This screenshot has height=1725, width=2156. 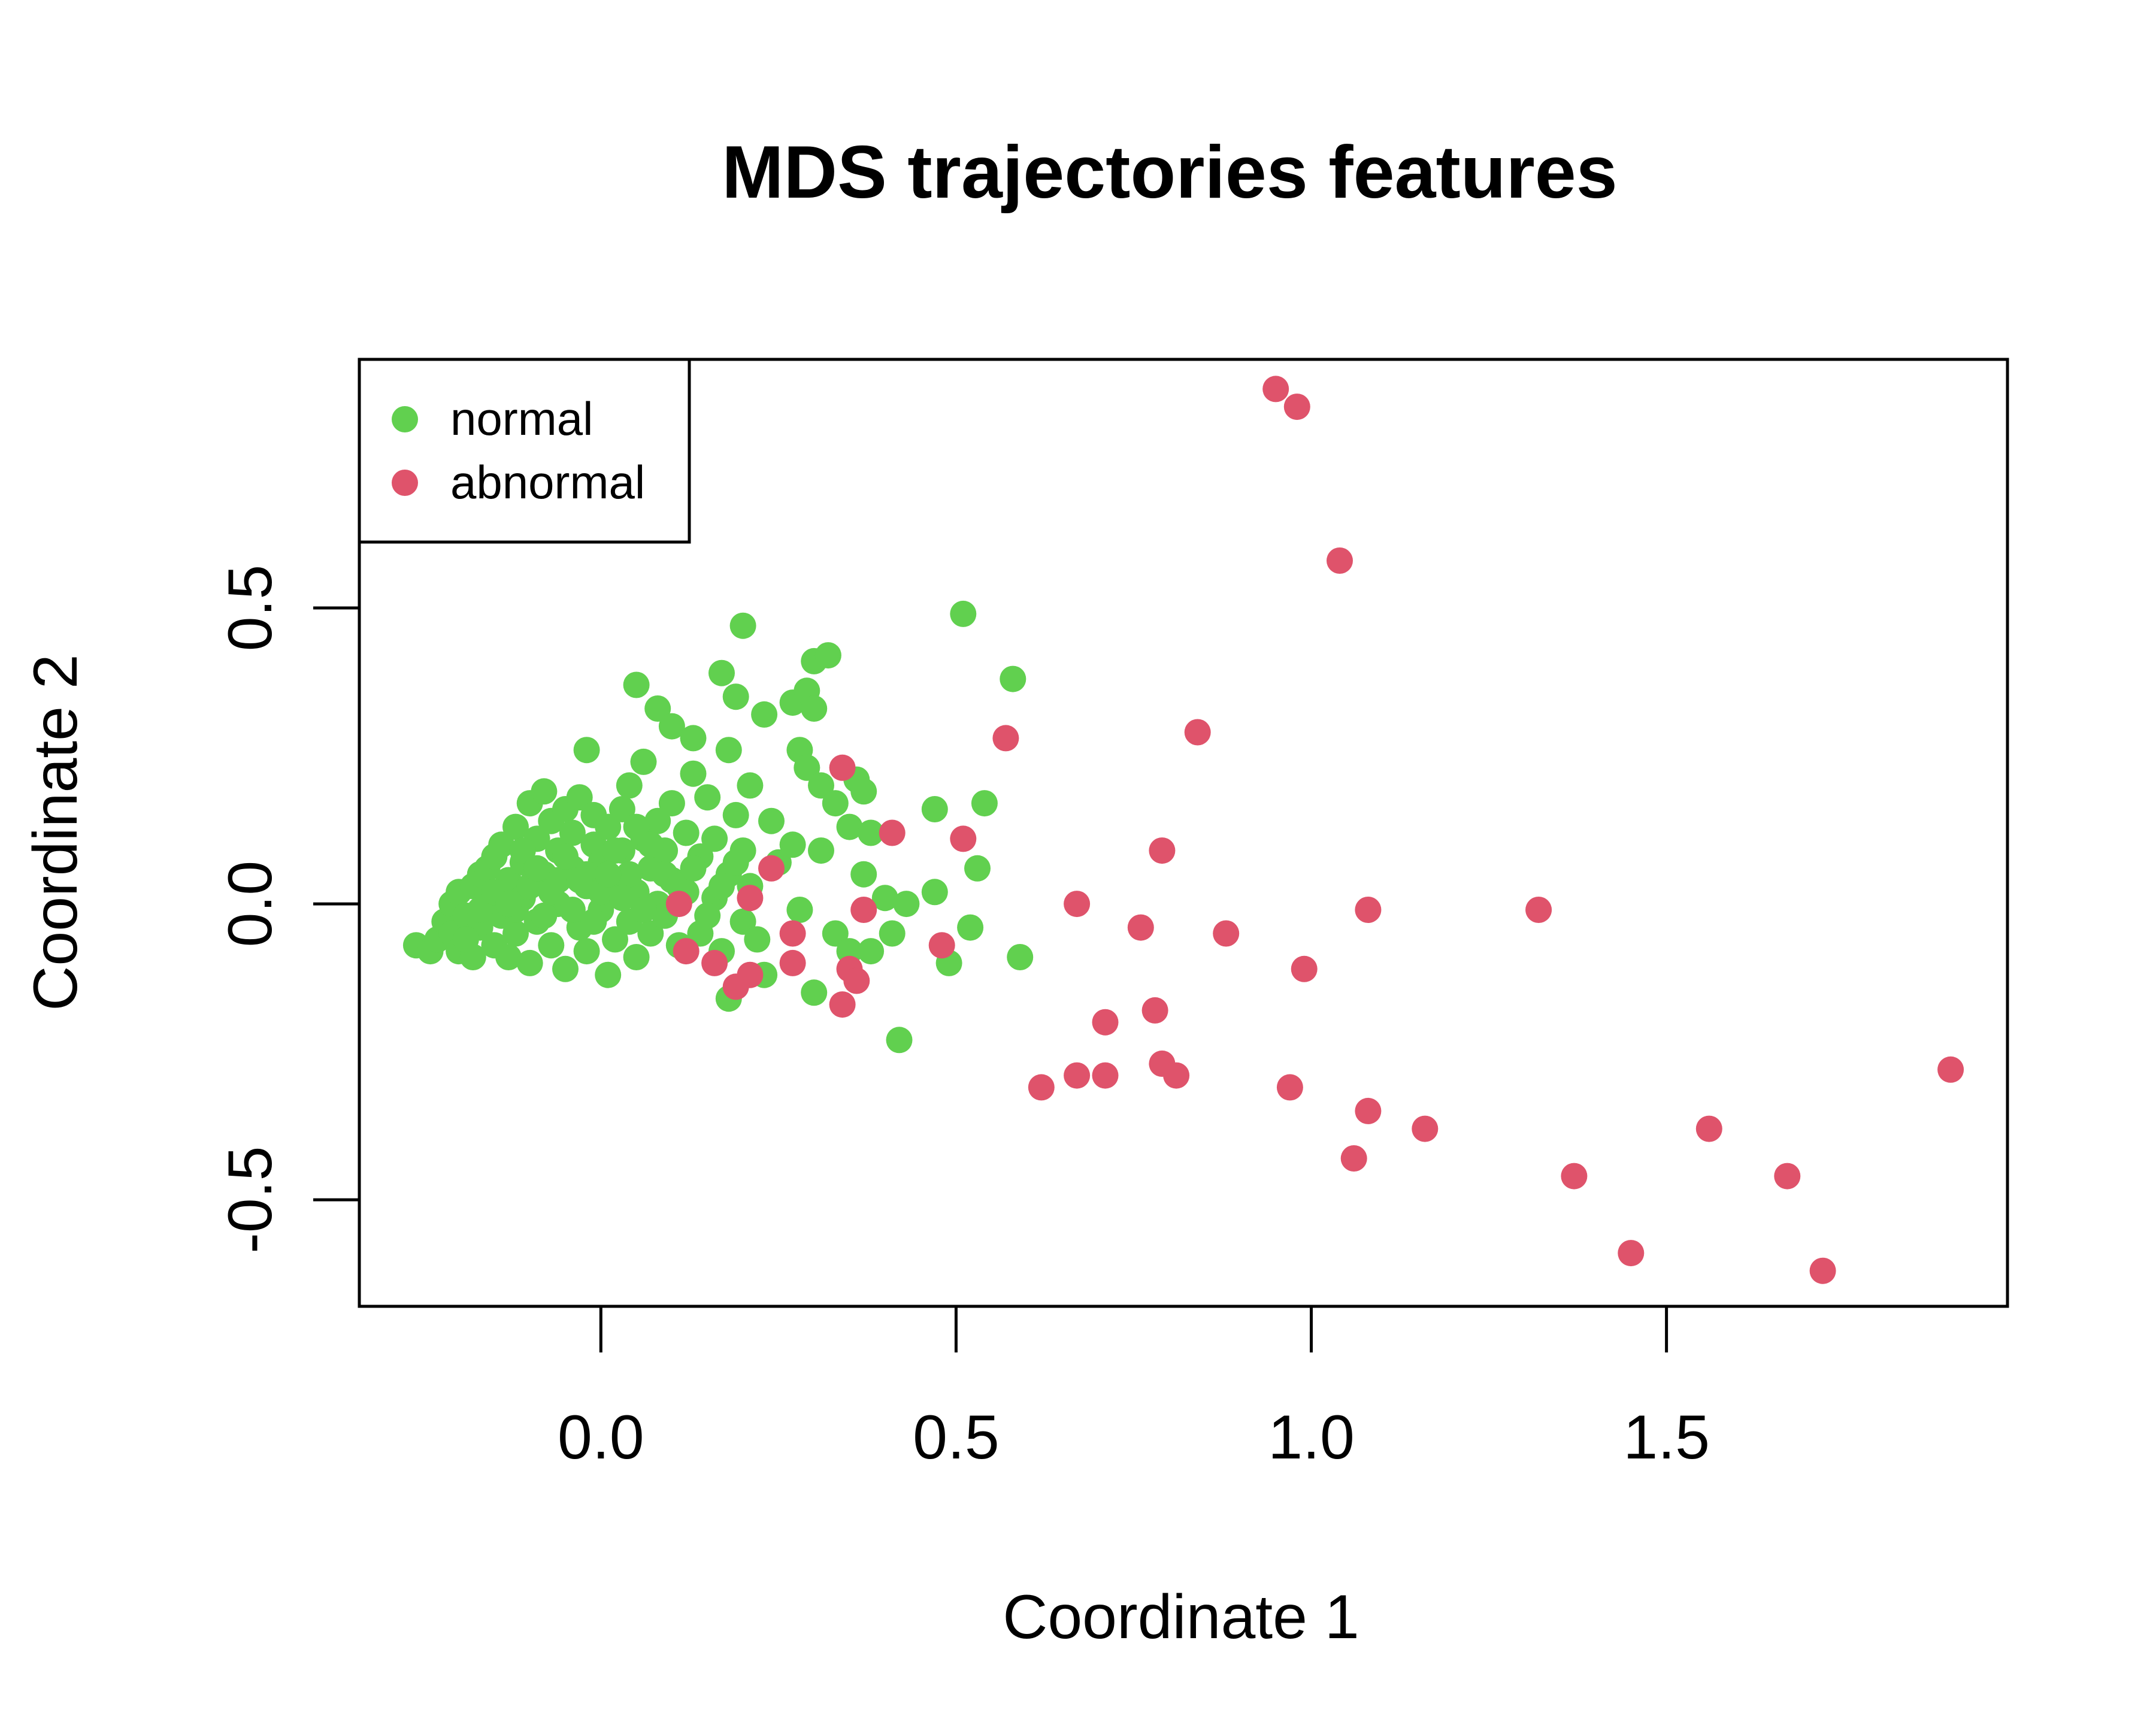 What do you see at coordinates (1311, 1437) in the screenshot?
I see `x-tick-label: 1.0` at bounding box center [1311, 1437].